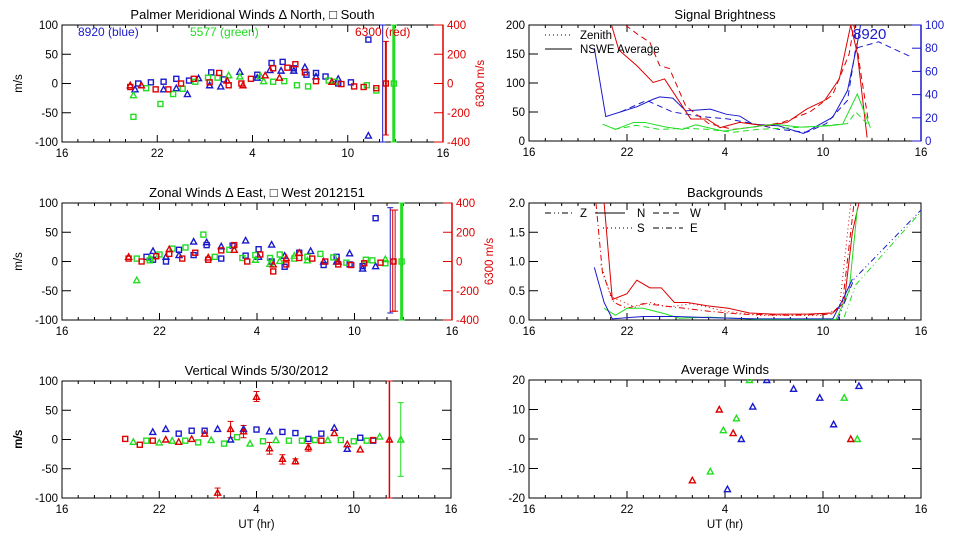 This screenshot has width=960, height=540. What do you see at coordinates (515, 26) in the screenshot?
I see `y-tick-label: 200` at bounding box center [515, 26].